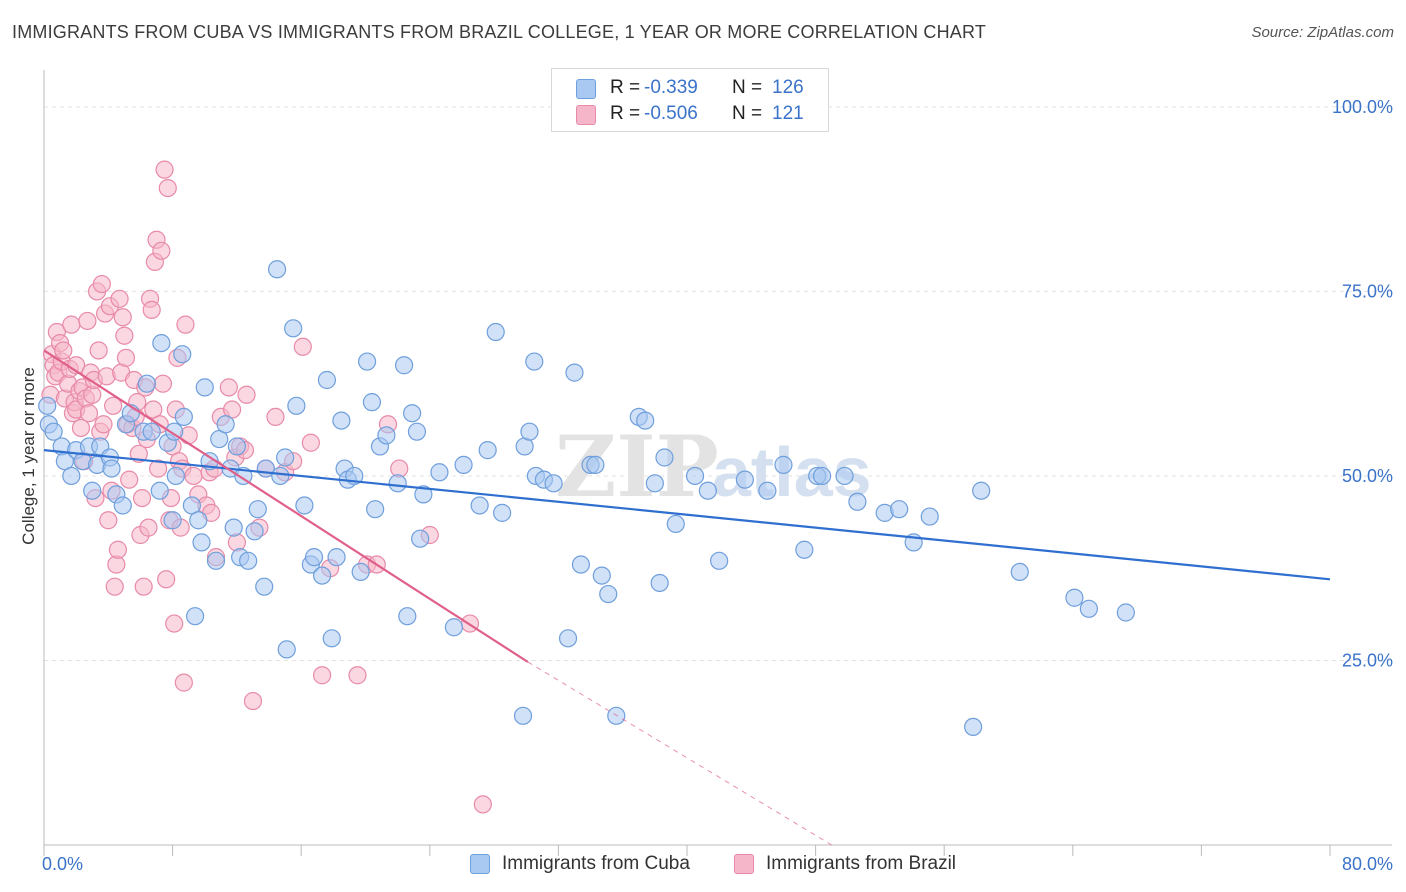 The image size is (1406, 892). What do you see at coordinates (62, 864) in the screenshot?
I see `x-tick-label-0: 0.0%` at bounding box center [62, 864].